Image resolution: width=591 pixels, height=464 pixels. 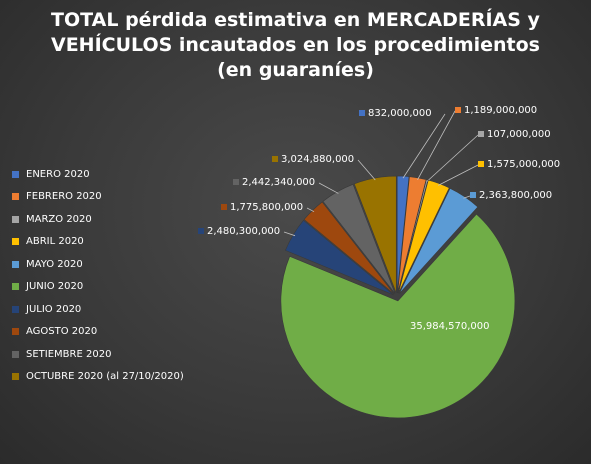 What do you see at coordinates (58, 174) in the screenshot?
I see `legend-label: ENERO 2020` at bounding box center [58, 174].